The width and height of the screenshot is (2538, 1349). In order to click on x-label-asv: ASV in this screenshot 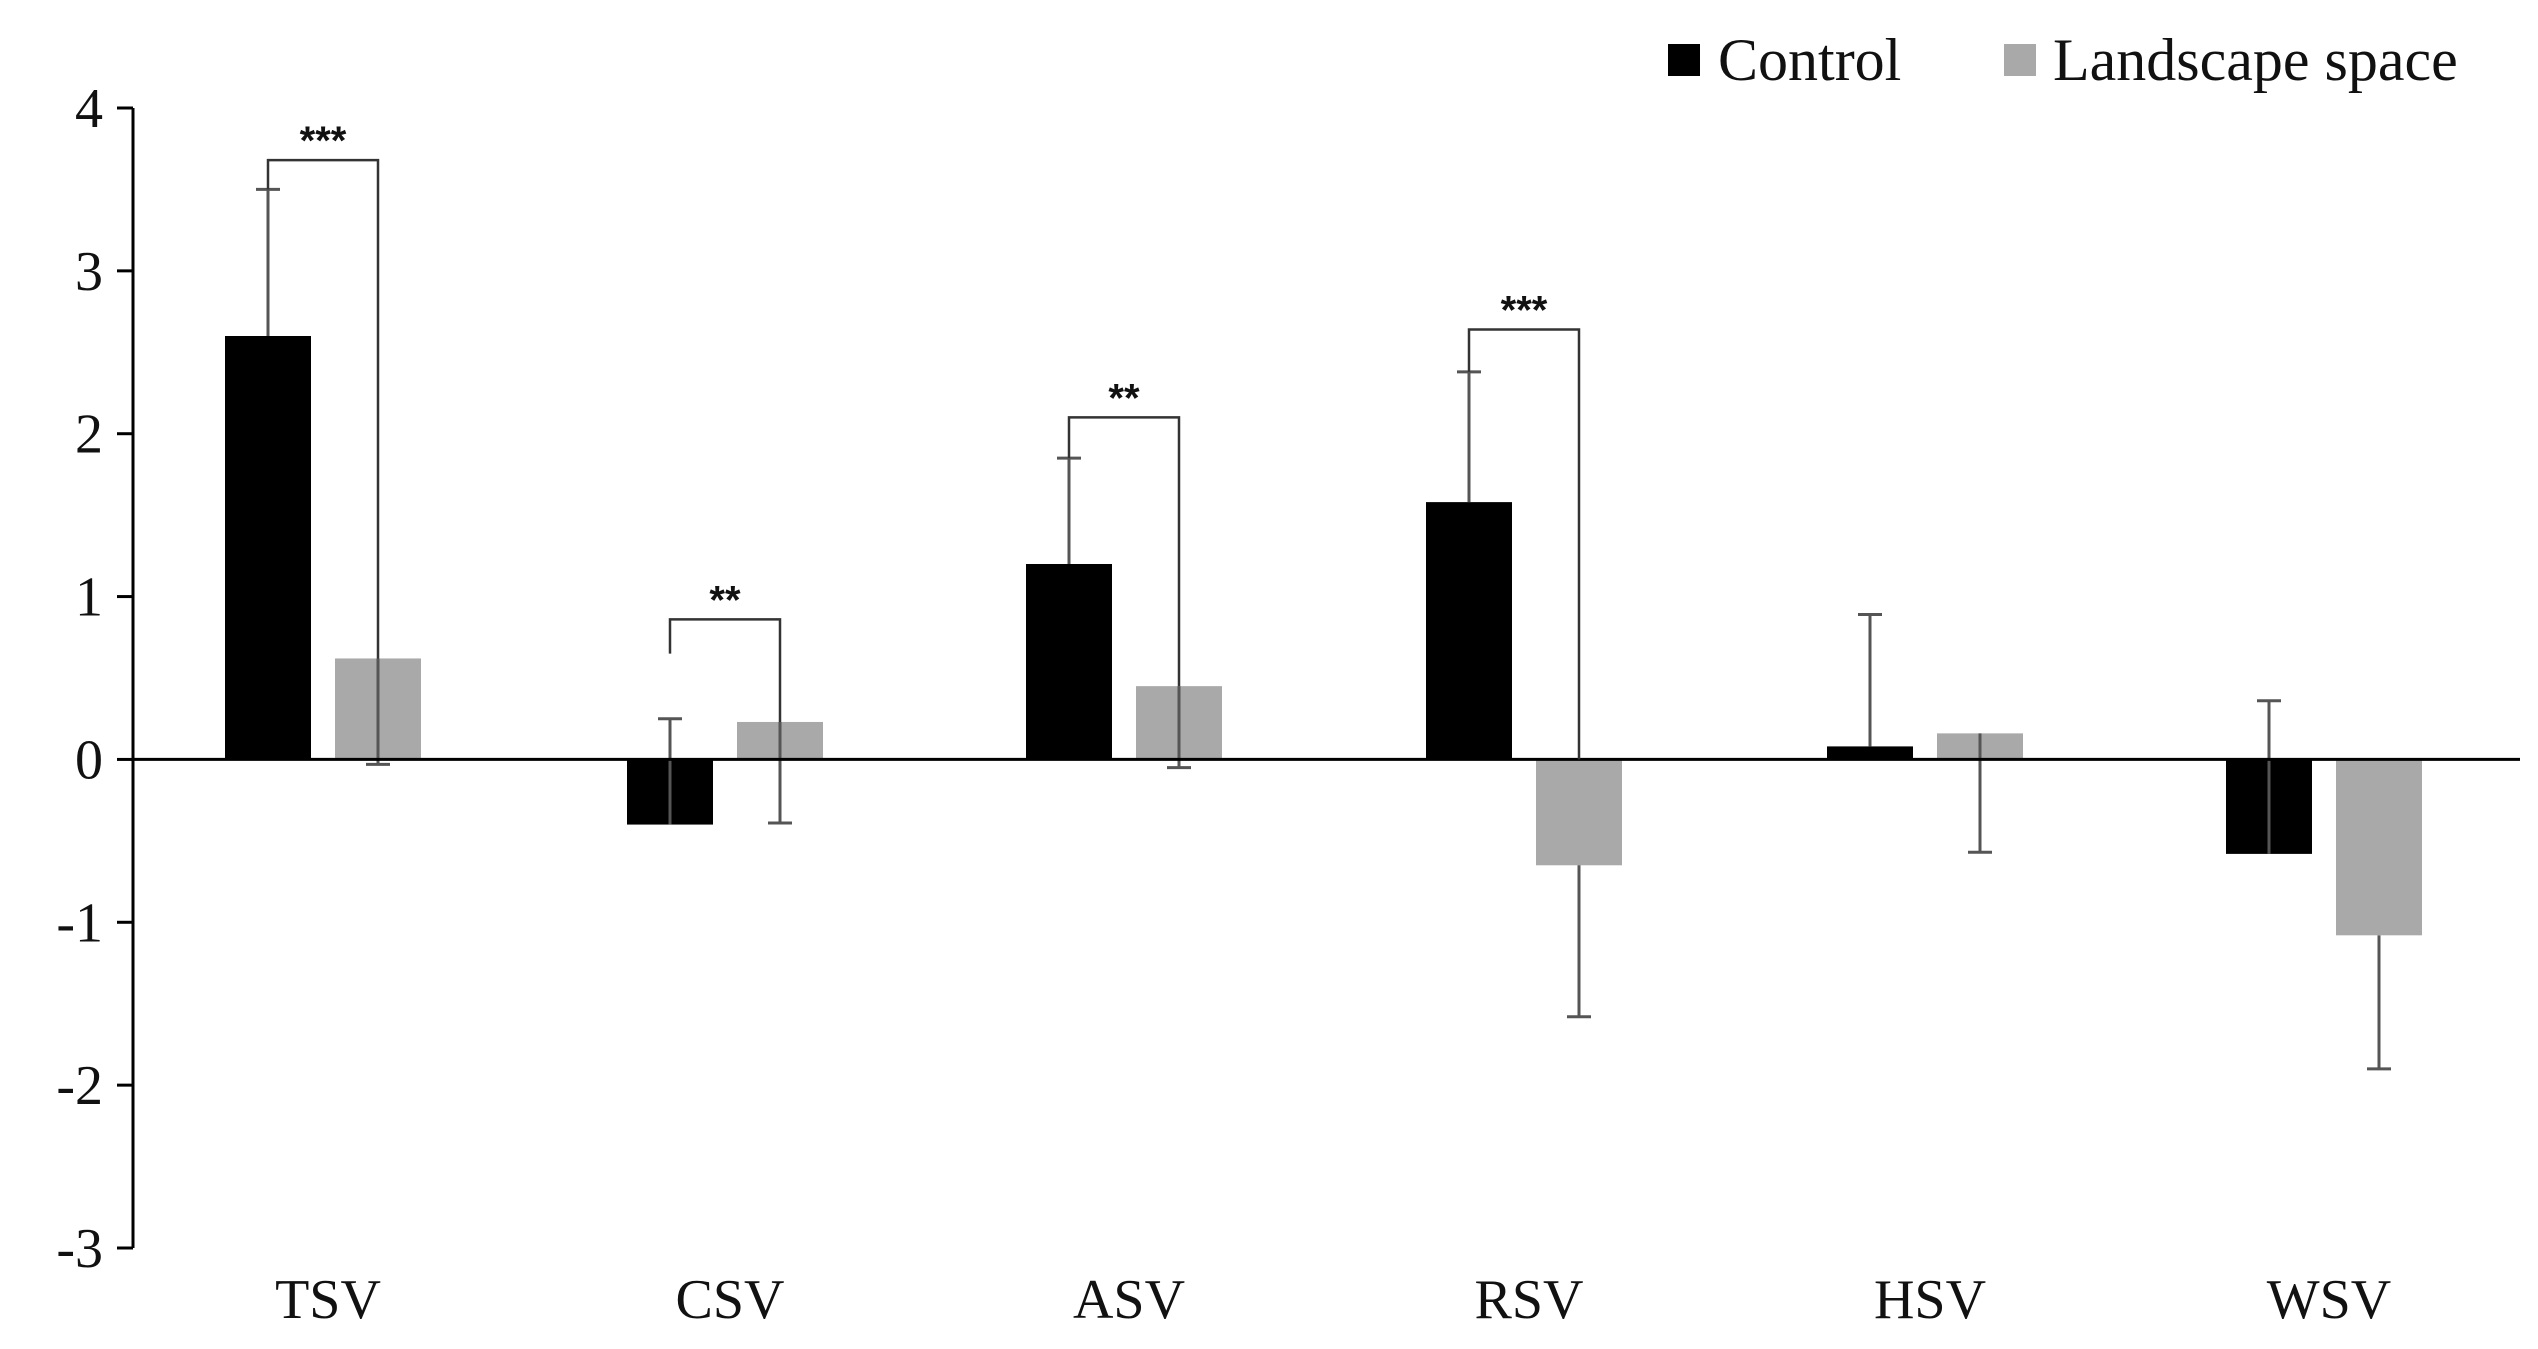, I will do `click(1129, 1300)`.